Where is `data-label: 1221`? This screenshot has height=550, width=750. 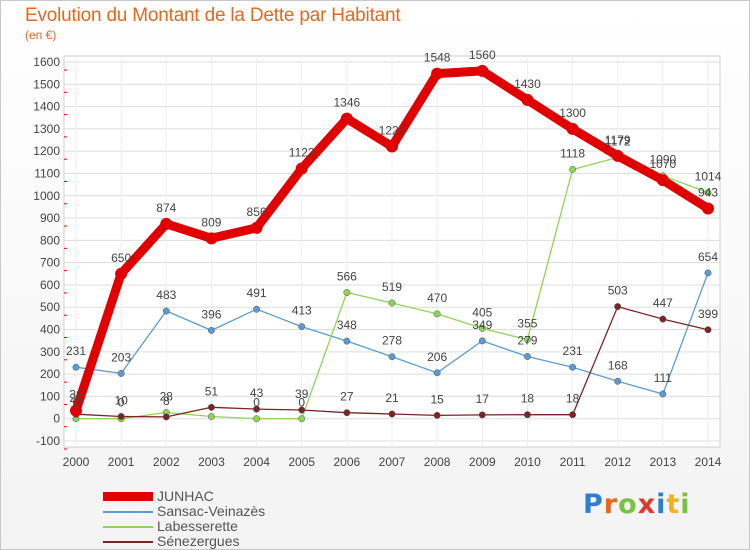
data-label: 1221 is located at coordinates (392, 130).